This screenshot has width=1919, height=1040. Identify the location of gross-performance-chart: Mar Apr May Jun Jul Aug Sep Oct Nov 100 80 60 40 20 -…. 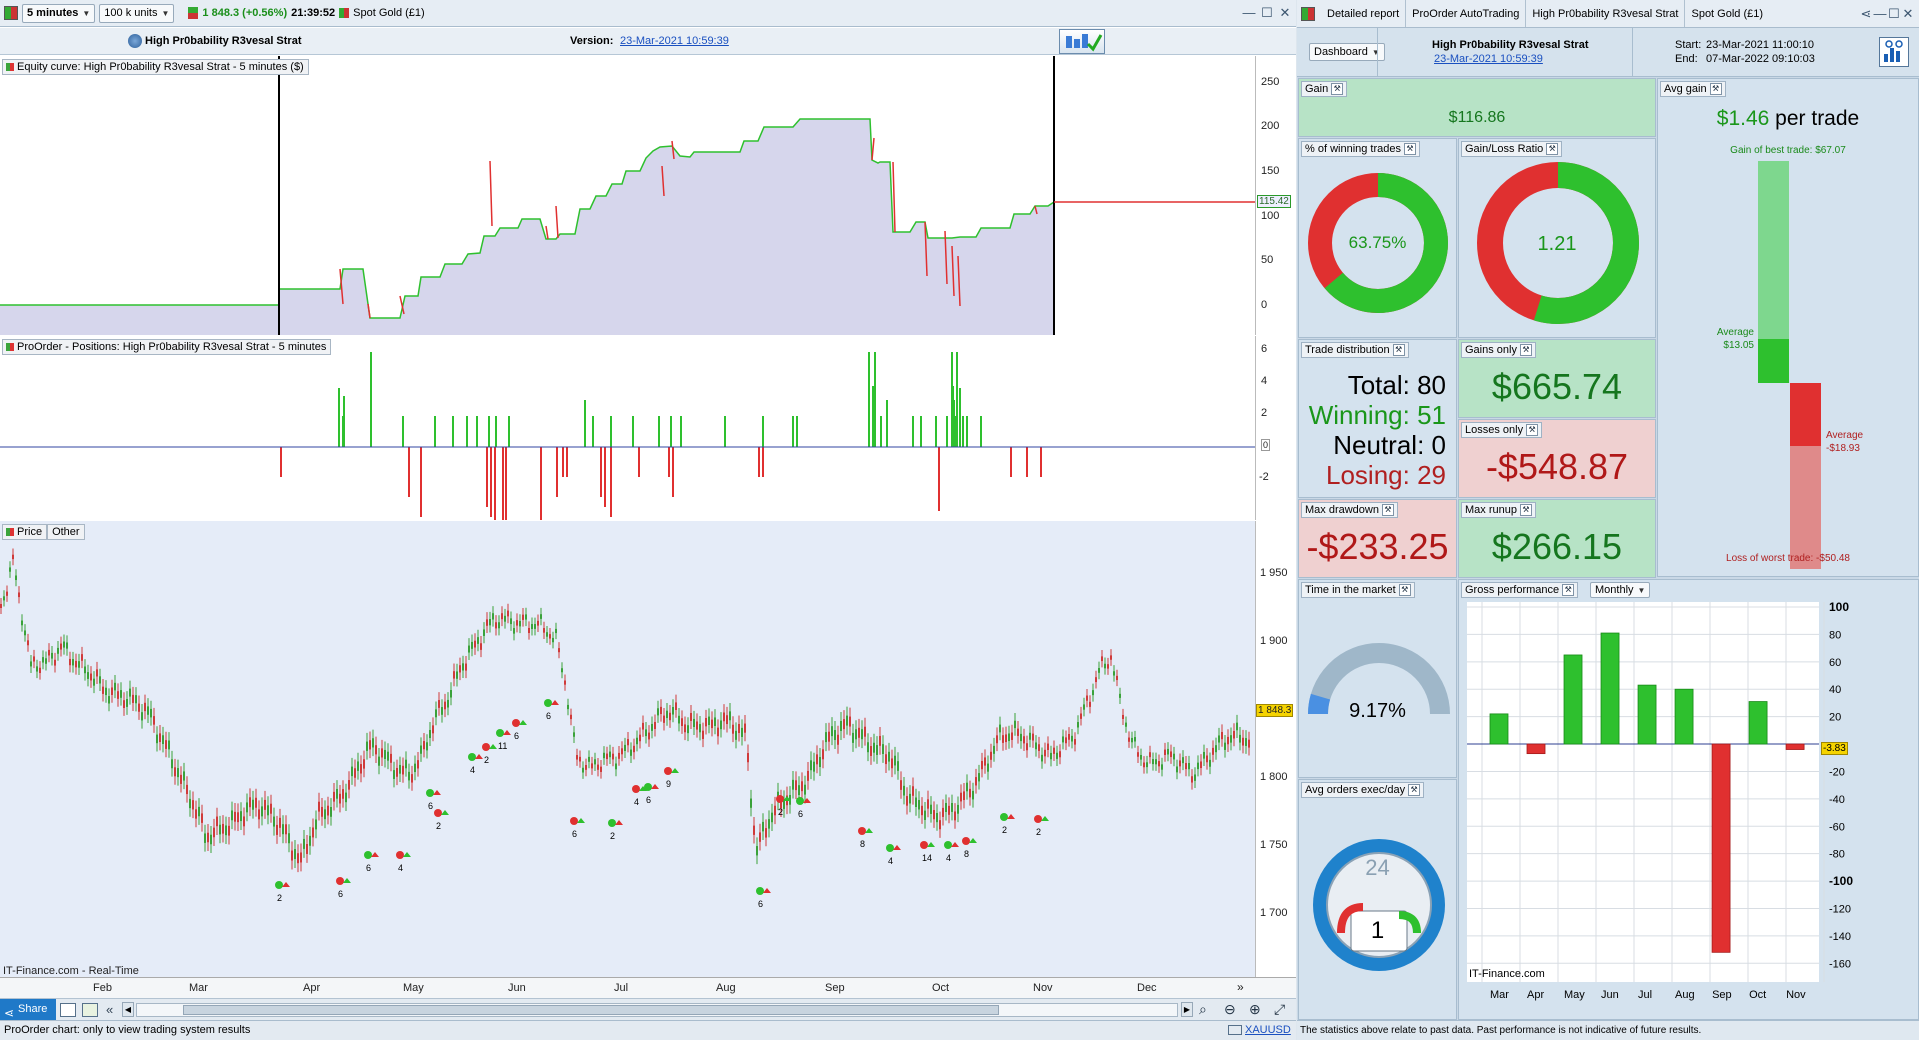
(1673, 802).